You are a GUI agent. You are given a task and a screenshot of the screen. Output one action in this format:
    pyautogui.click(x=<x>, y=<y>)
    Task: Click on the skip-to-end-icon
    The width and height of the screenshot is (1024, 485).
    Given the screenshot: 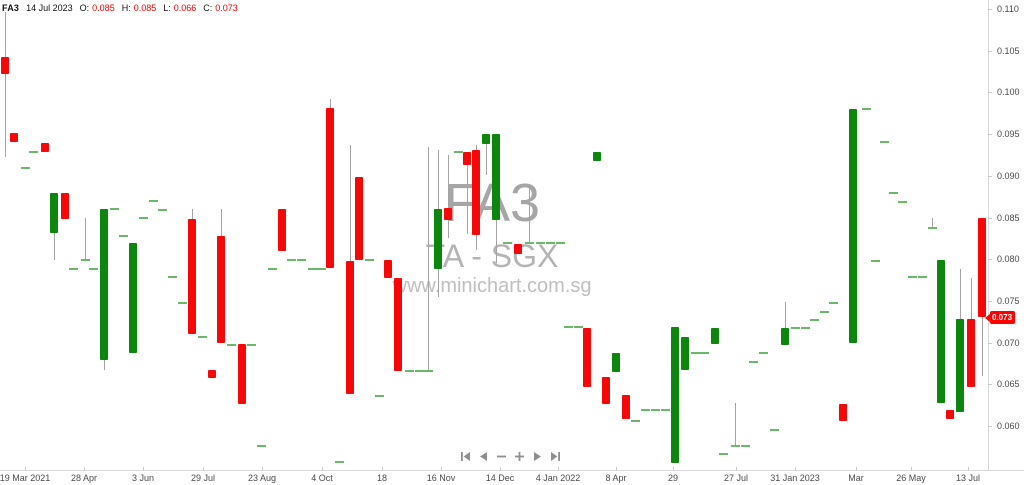 What is the action you would take?
    pyautogui.click(x=555, y=456)
    